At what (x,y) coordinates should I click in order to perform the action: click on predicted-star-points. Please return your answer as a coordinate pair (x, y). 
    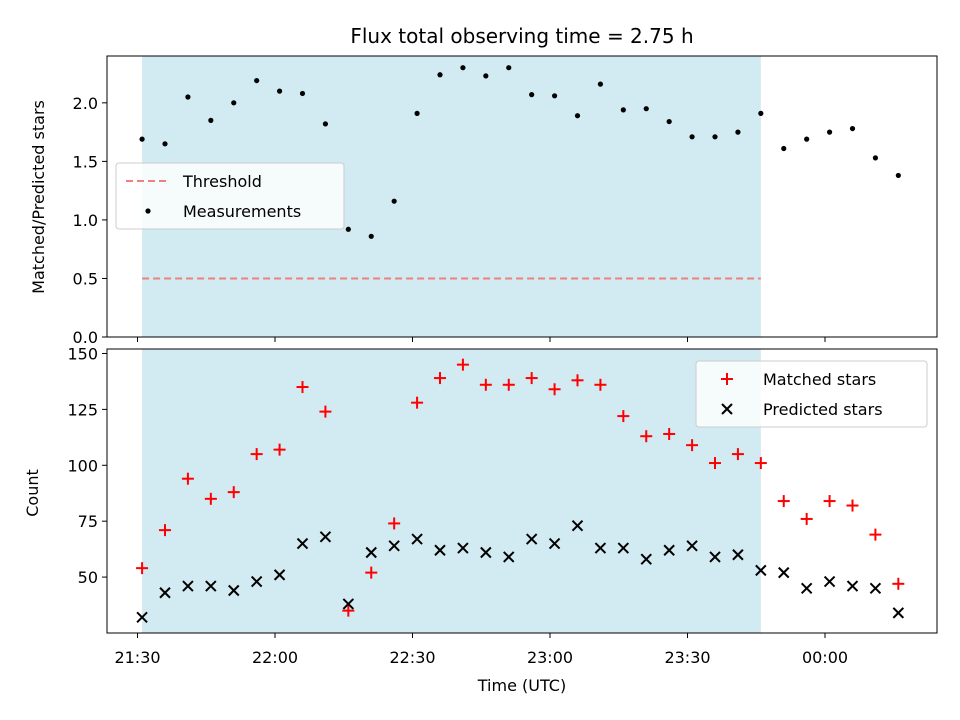
    Looking at the image, I should click on (520, 571).